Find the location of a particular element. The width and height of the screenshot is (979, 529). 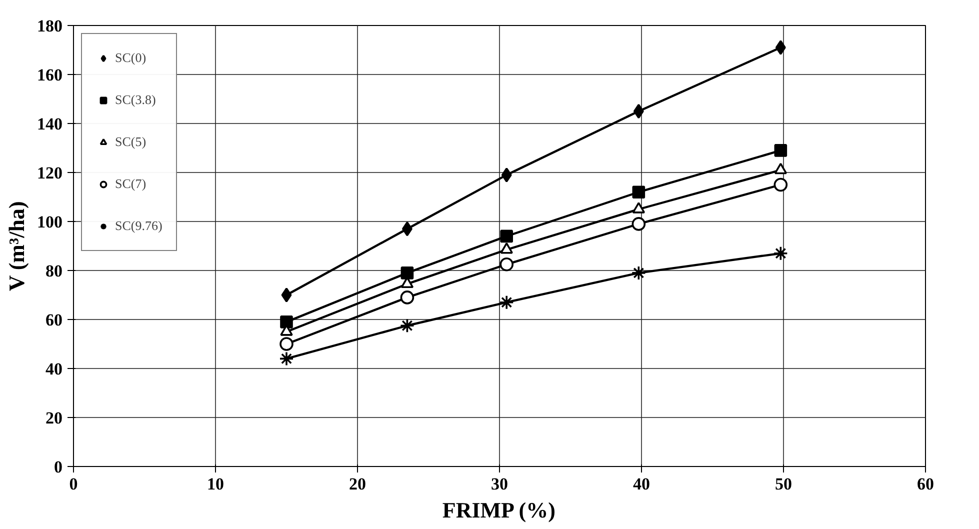

legend-label: SC(5) is located at coordinates (130, 142).